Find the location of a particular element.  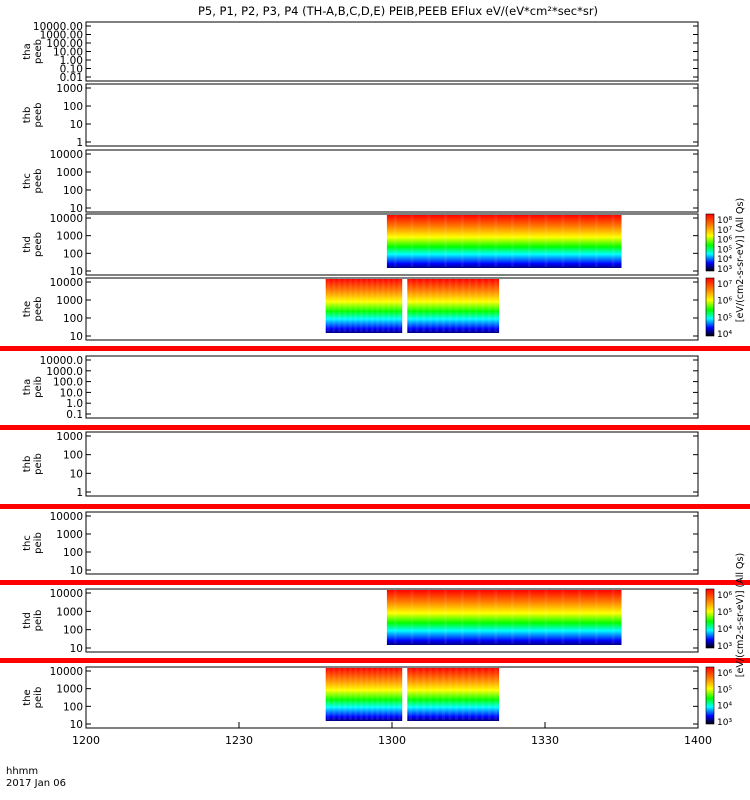

y-tick-label: 1000.0 is located at coordinates (64, 372).